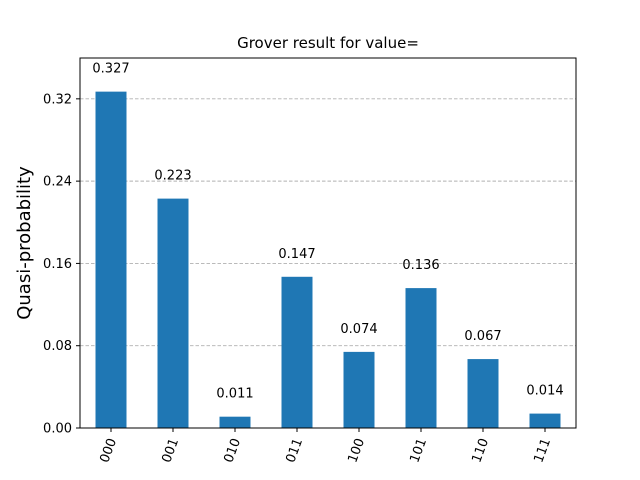 The height and width of the screenshot is (480, 640). What do you see at coordinates (294, 450) in the screenshot?
I see `x-tick-label: 011` at bounding box center [294, 450].